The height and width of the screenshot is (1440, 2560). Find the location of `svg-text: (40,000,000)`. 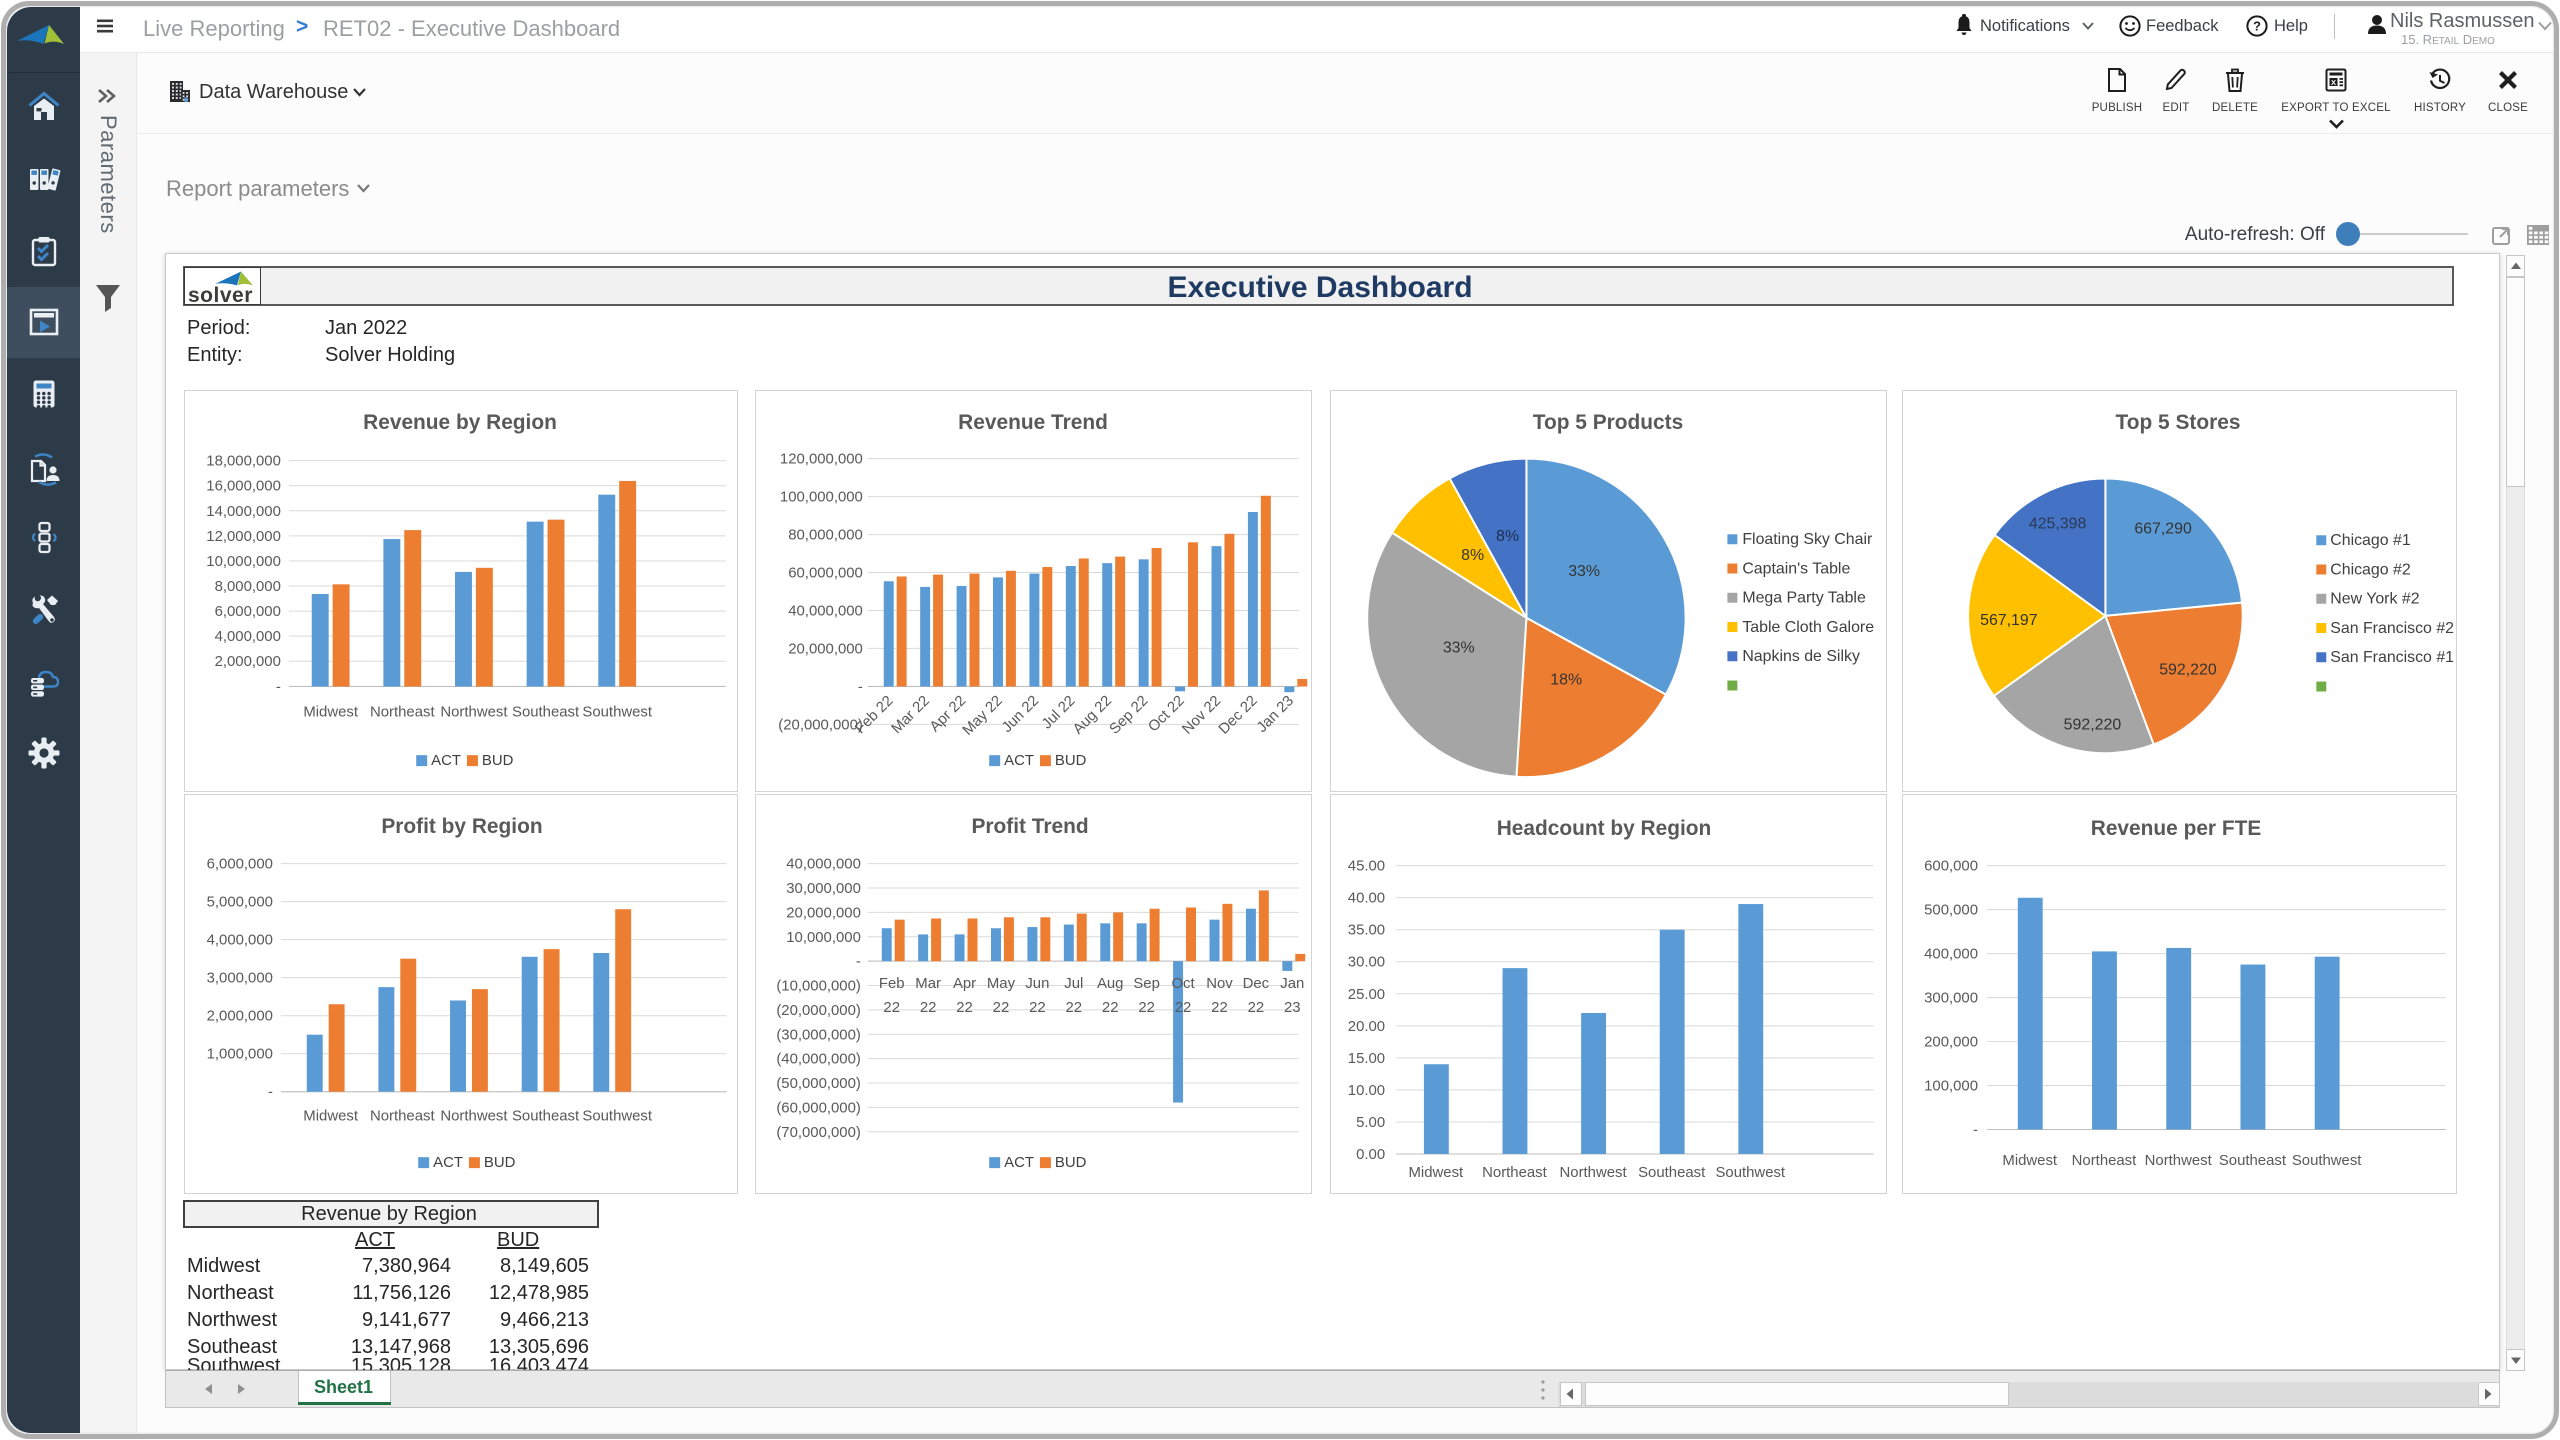

svg-text: (40,000,000) is located at coordinates (818, 1059).